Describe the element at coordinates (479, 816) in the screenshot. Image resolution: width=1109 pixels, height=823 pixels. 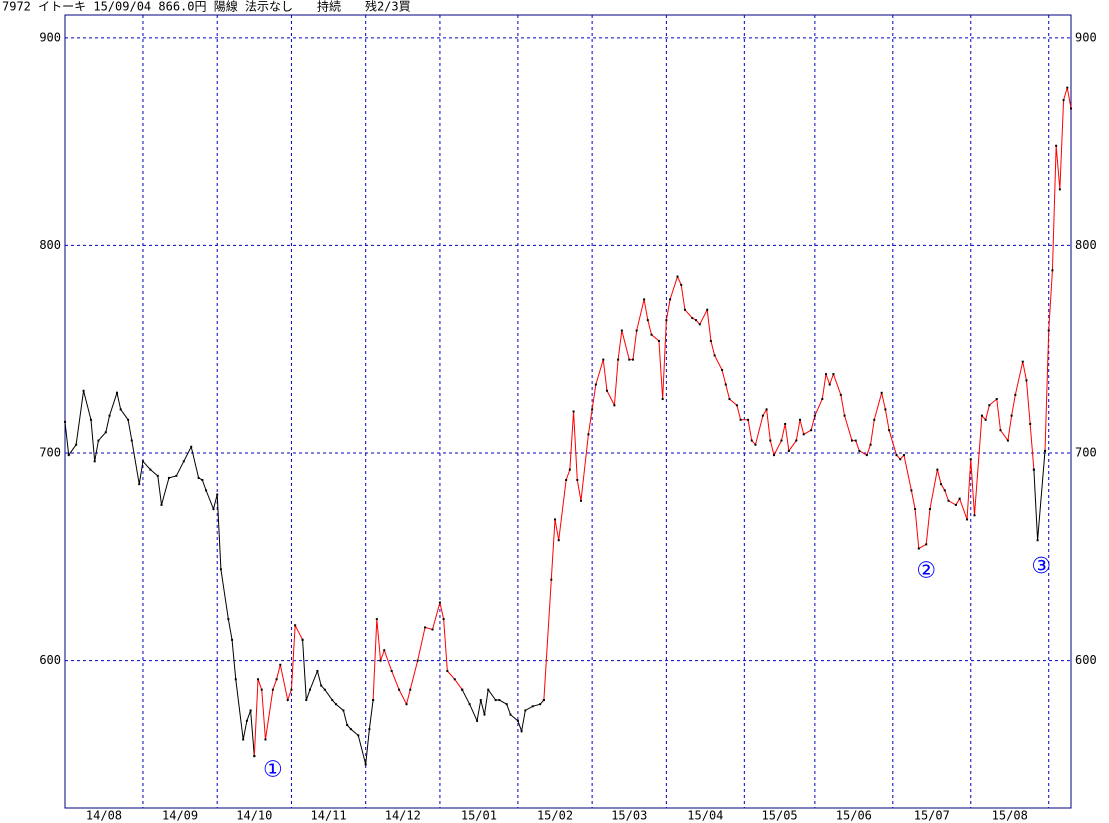
I see `x-tick-label: 15/01` at that location.